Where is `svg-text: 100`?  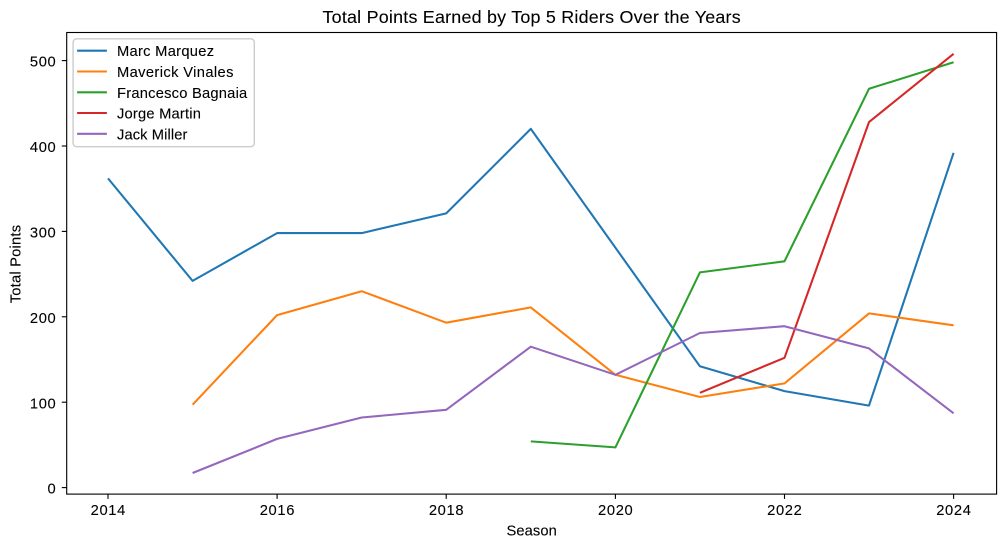 svg-text: 100 is located at coordinates (43, 404).